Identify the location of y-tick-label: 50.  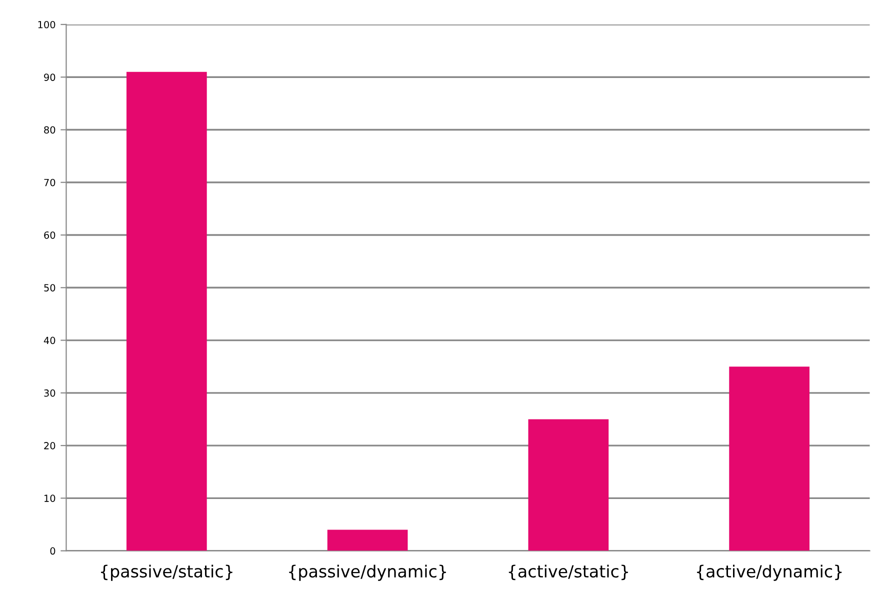
(50, 288).